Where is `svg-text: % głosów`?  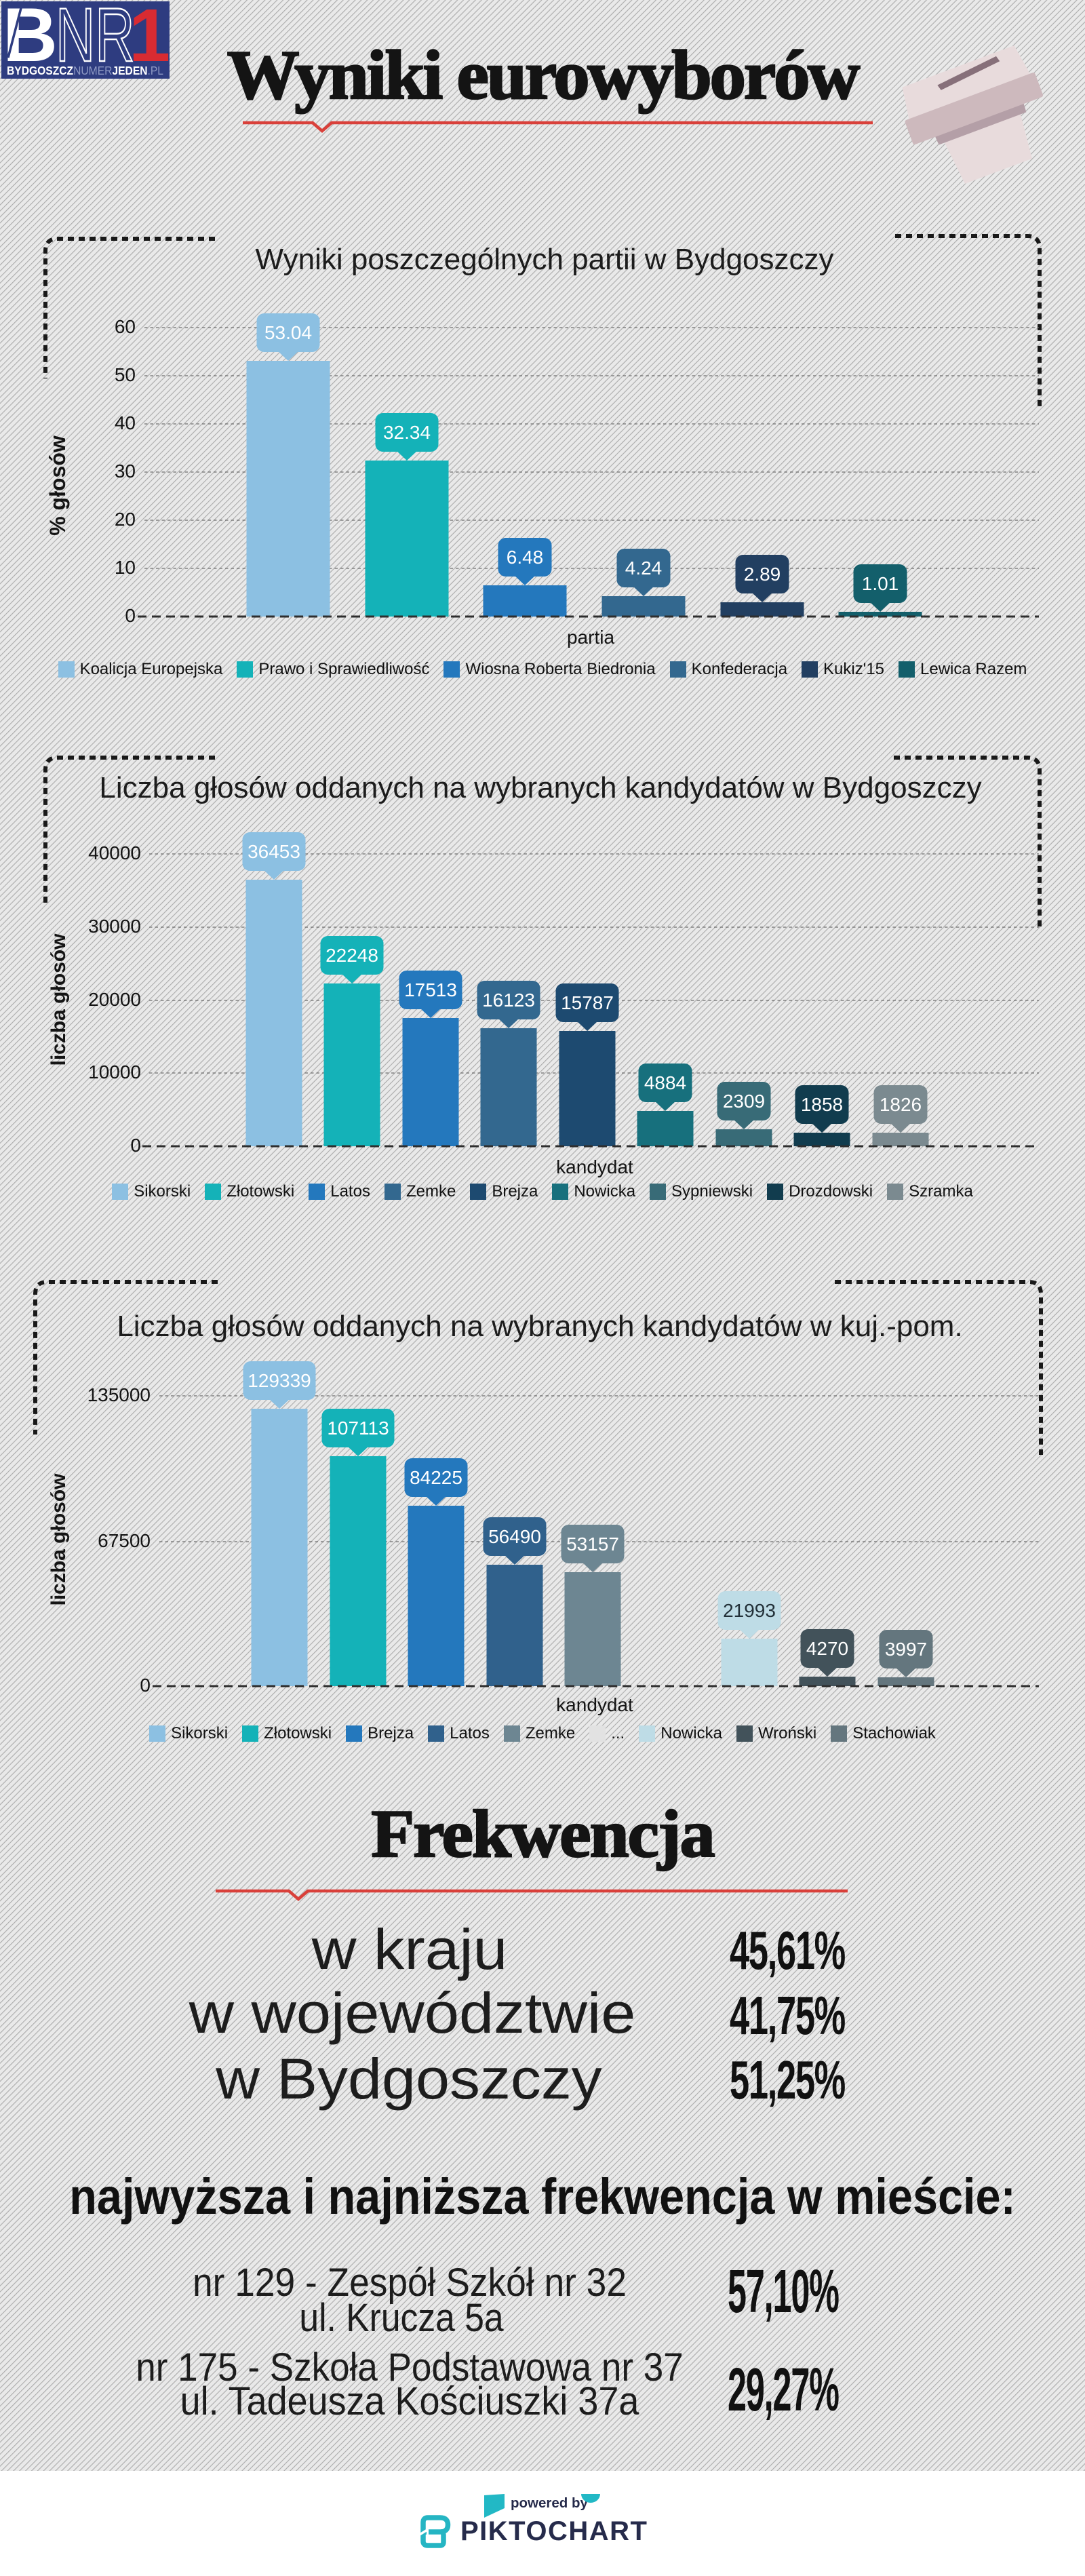 svg-text: % głosów is located at coordinates (57, 485).